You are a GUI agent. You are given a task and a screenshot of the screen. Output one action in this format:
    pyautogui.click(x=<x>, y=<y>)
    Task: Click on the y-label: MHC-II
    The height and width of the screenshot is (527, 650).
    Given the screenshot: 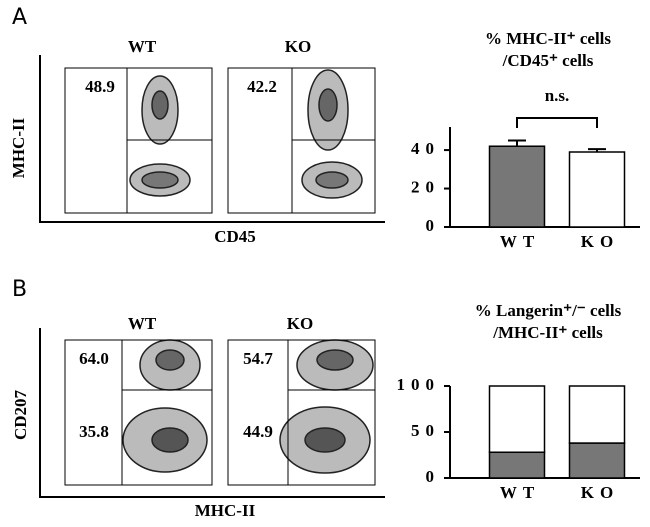 What is the action you would take?
    pyautogui.click(x=18, y=147)
    